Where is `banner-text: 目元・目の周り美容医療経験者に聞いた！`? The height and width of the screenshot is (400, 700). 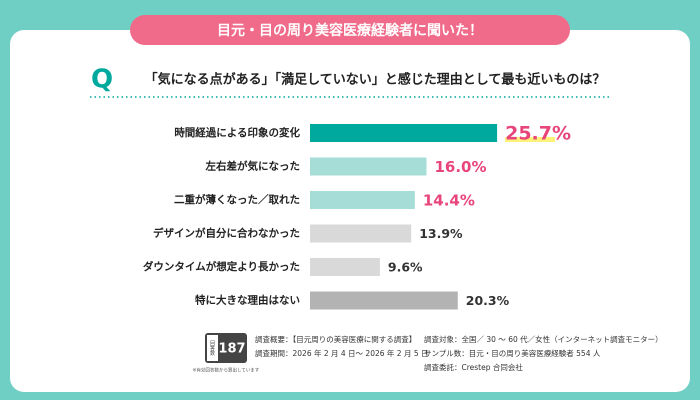
banner-text: 目元・目の周り美容医療経験者に聞いた！ is located at coordinates (350, 30).